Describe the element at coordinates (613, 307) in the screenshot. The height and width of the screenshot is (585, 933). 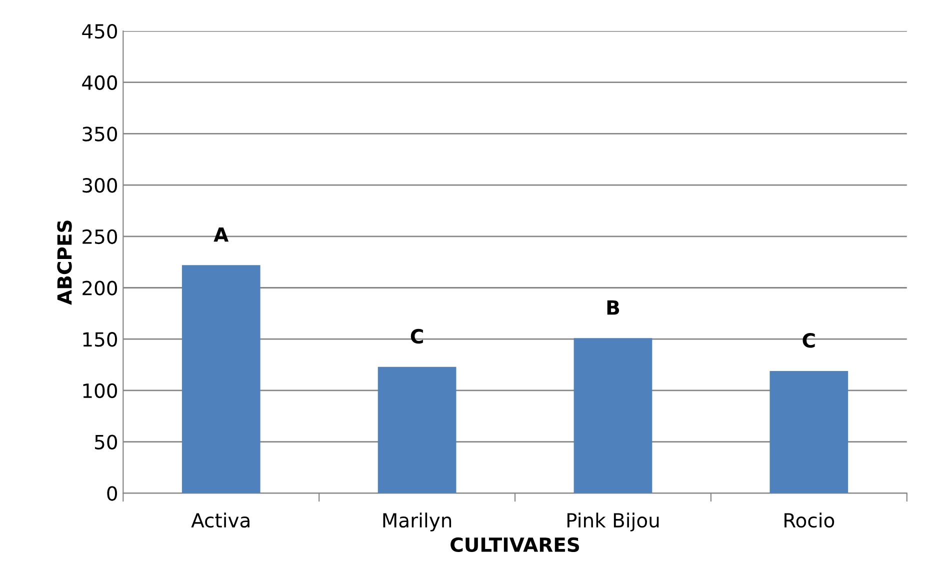
I see `annotation: B` at that location.